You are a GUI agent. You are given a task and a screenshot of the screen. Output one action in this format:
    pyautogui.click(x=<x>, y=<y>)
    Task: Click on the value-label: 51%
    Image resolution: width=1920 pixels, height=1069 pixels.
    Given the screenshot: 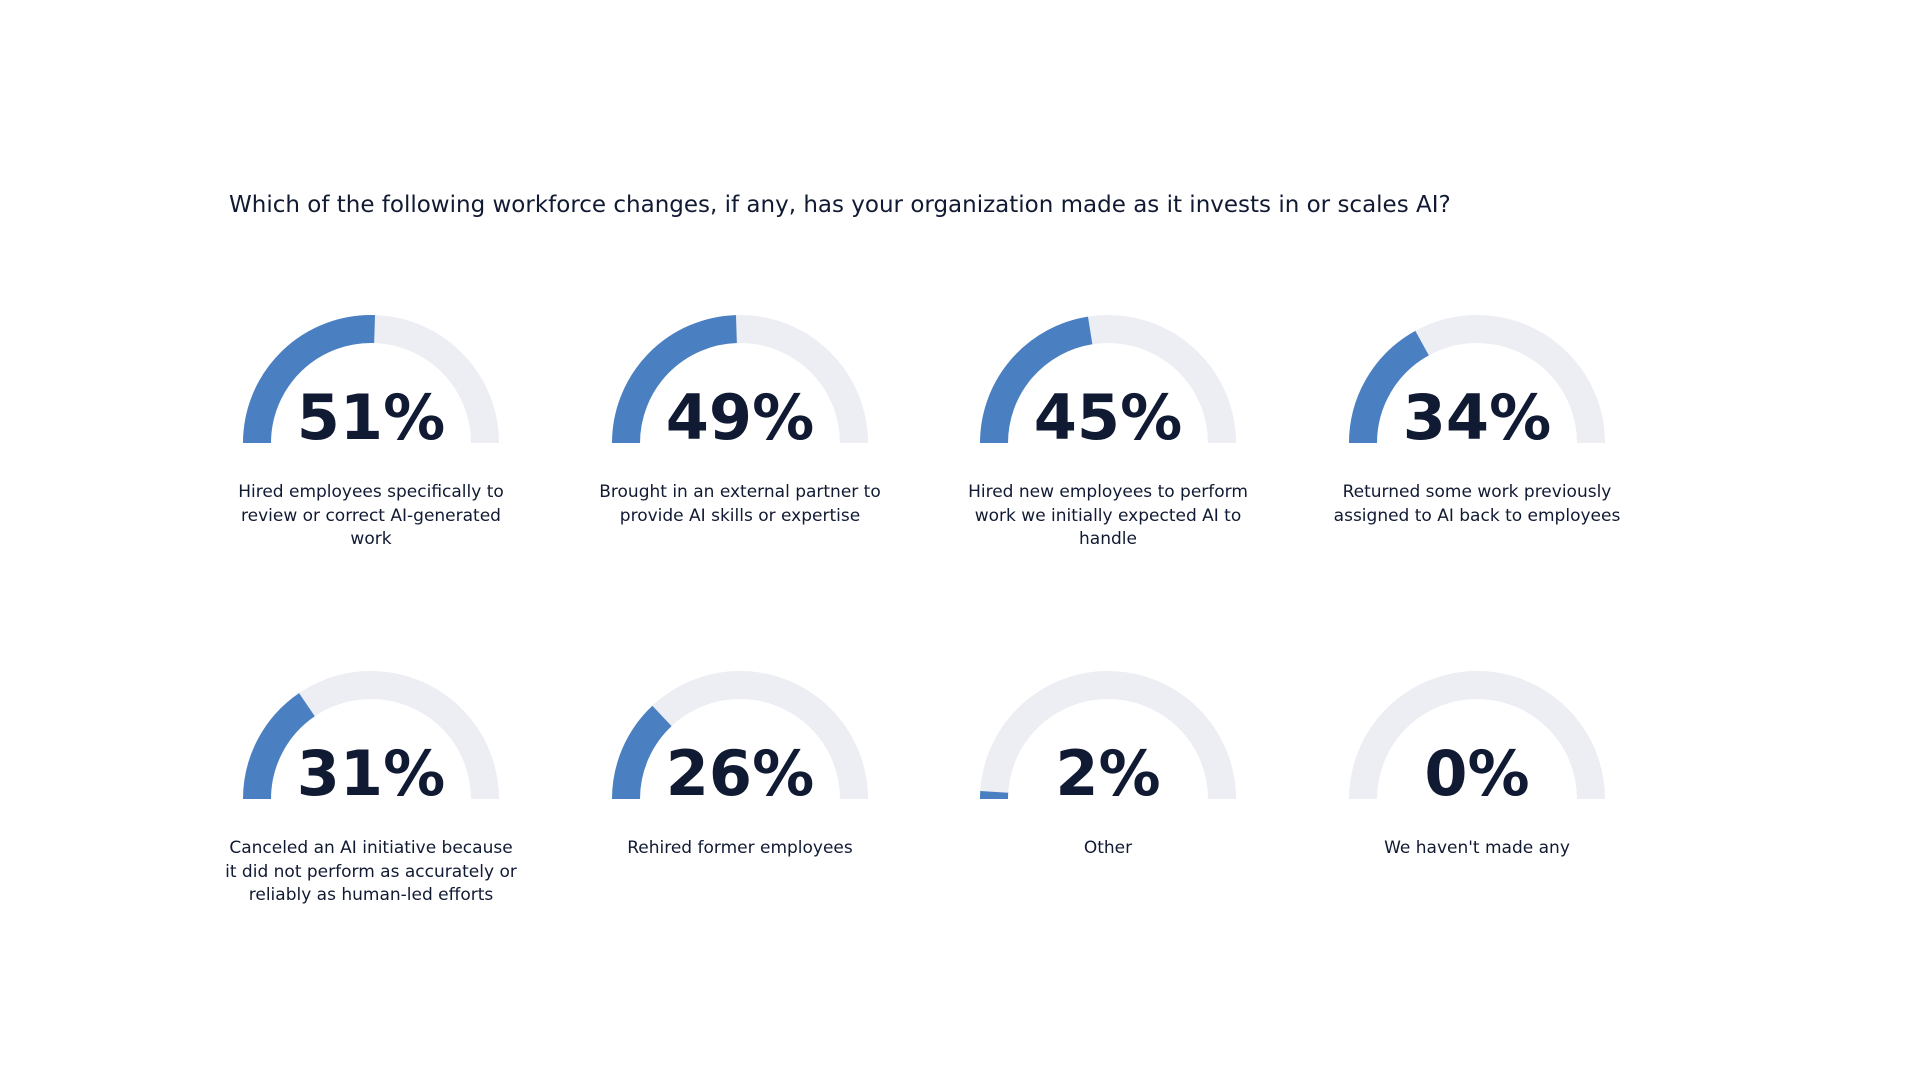 What is the action you would take?
    pyautogui.click(x=371, y=417)
    